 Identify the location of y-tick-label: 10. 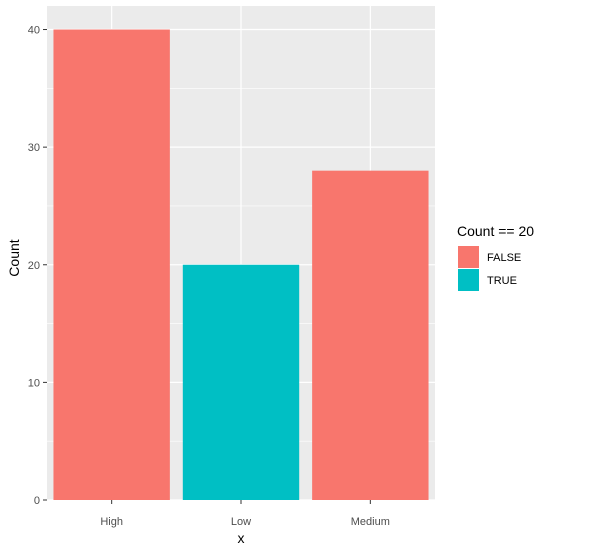
(34, 383).